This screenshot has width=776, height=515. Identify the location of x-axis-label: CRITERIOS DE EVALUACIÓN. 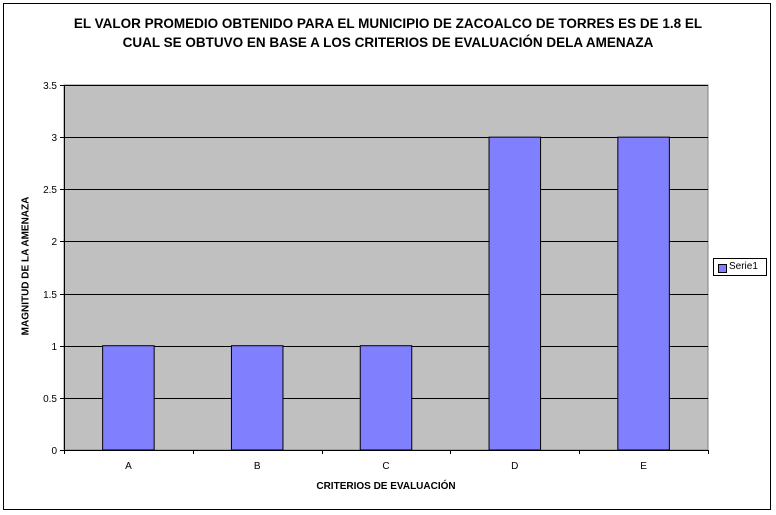
(386, 486).